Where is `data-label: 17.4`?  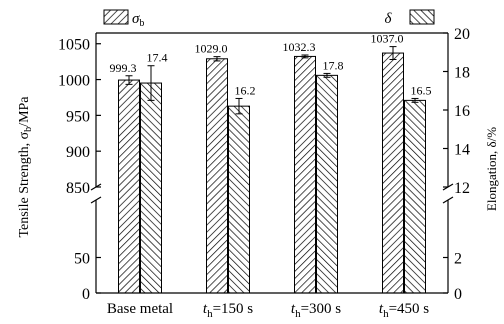
data-label: 17.4 is located at coordinates (157, 58).